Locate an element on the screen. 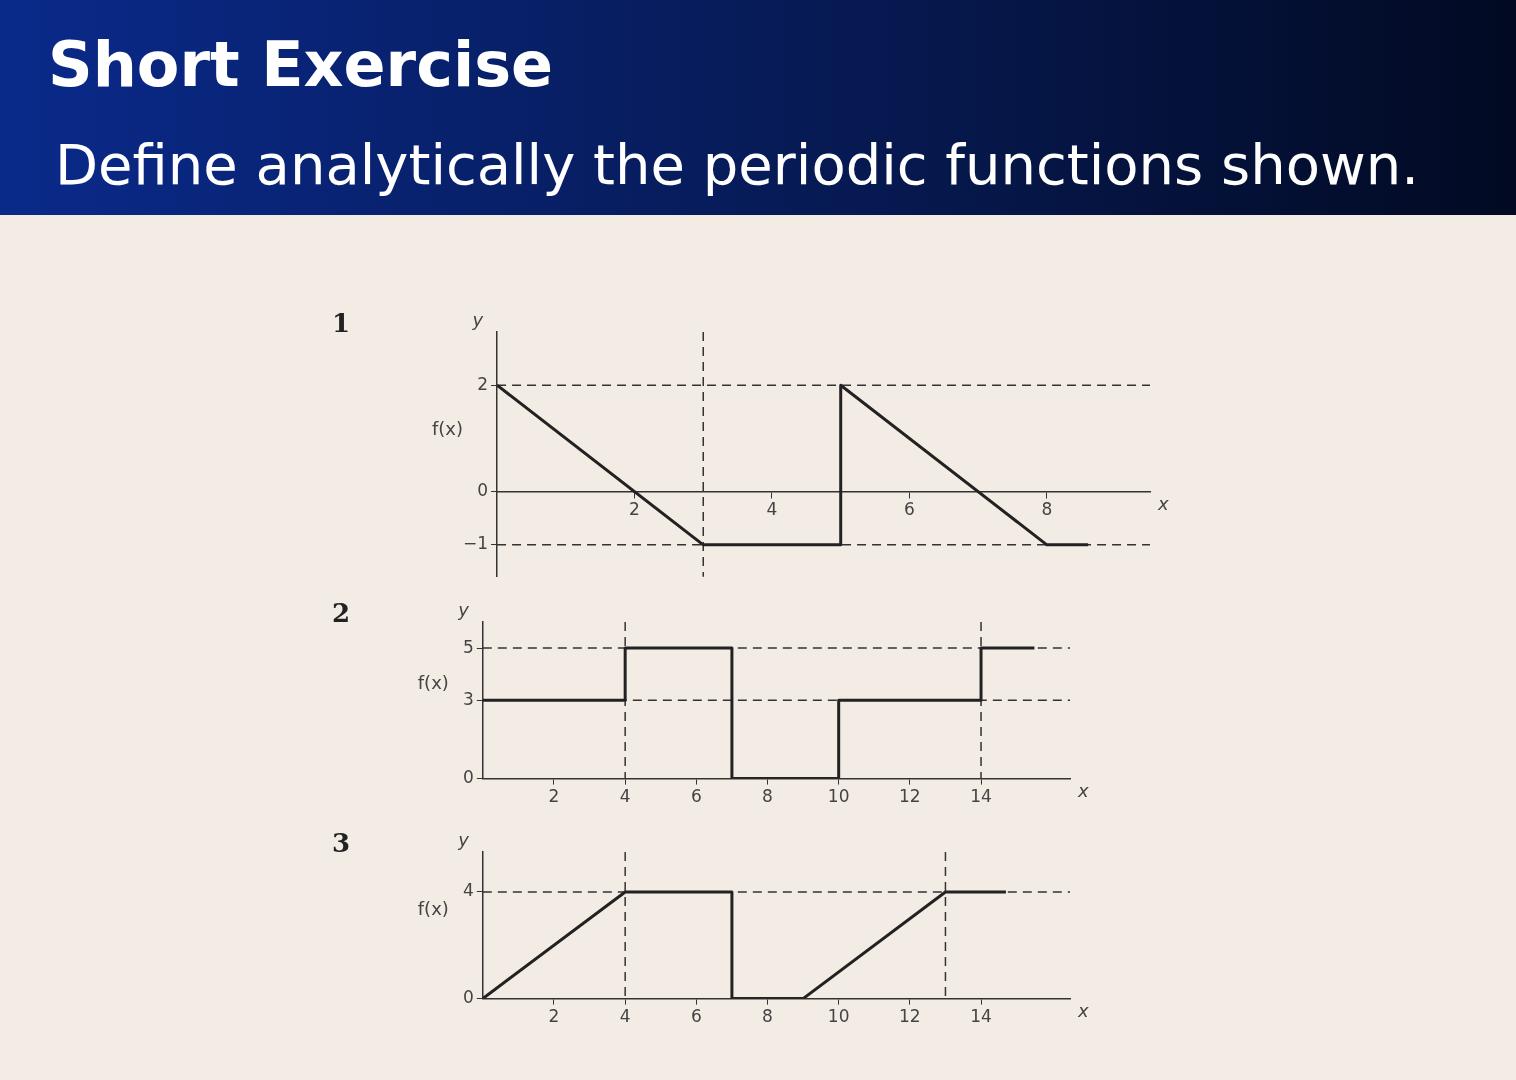  y-tick-label: 2 is located at coordinates (483, 383).